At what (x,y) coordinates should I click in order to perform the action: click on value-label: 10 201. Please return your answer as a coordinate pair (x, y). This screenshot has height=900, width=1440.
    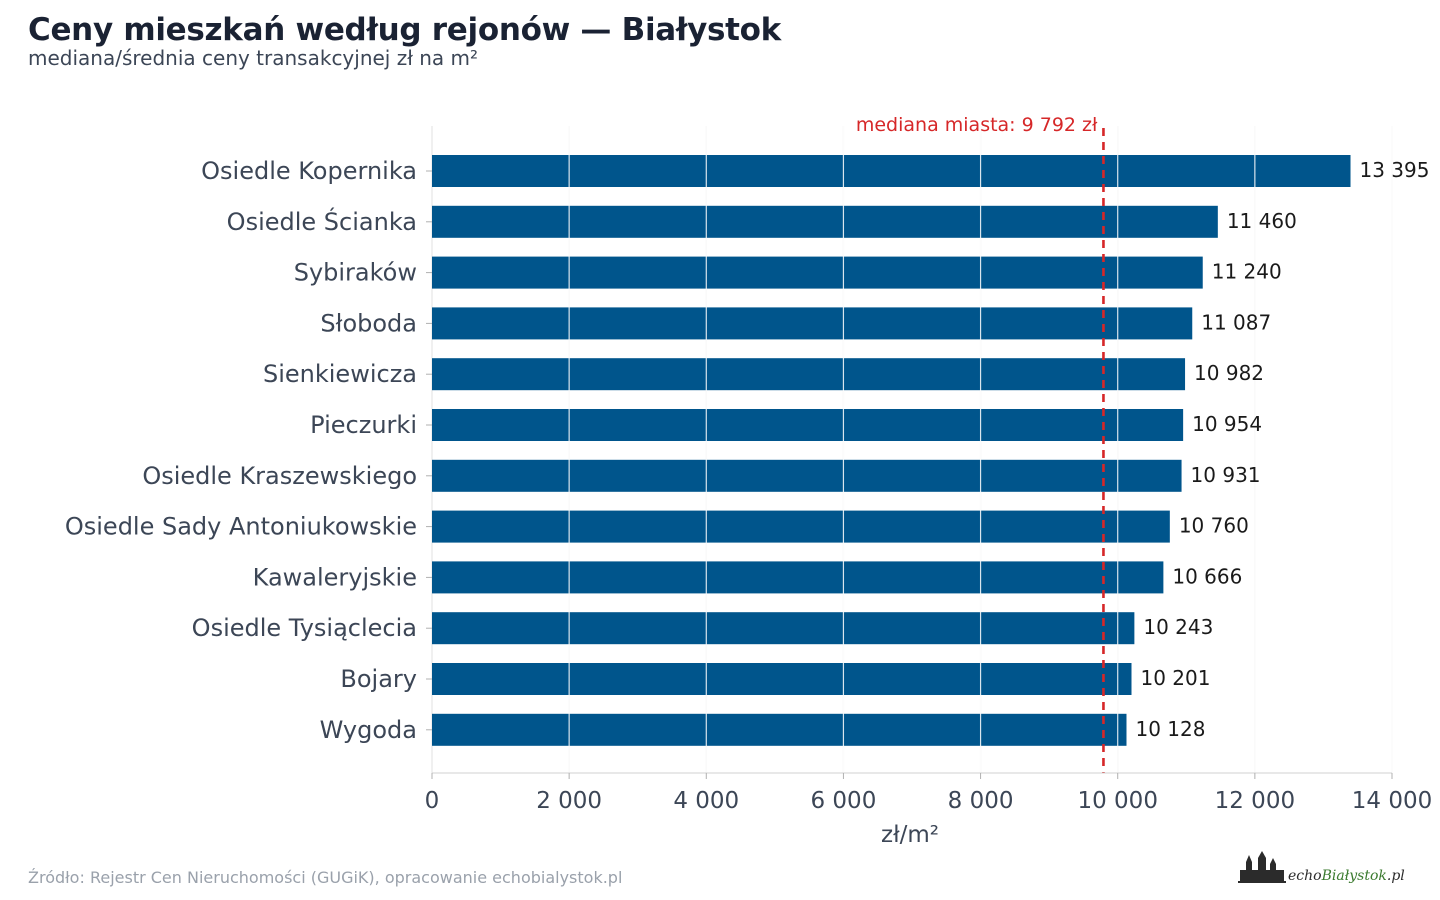
    Looking at the image, I should click on (1175, 678).